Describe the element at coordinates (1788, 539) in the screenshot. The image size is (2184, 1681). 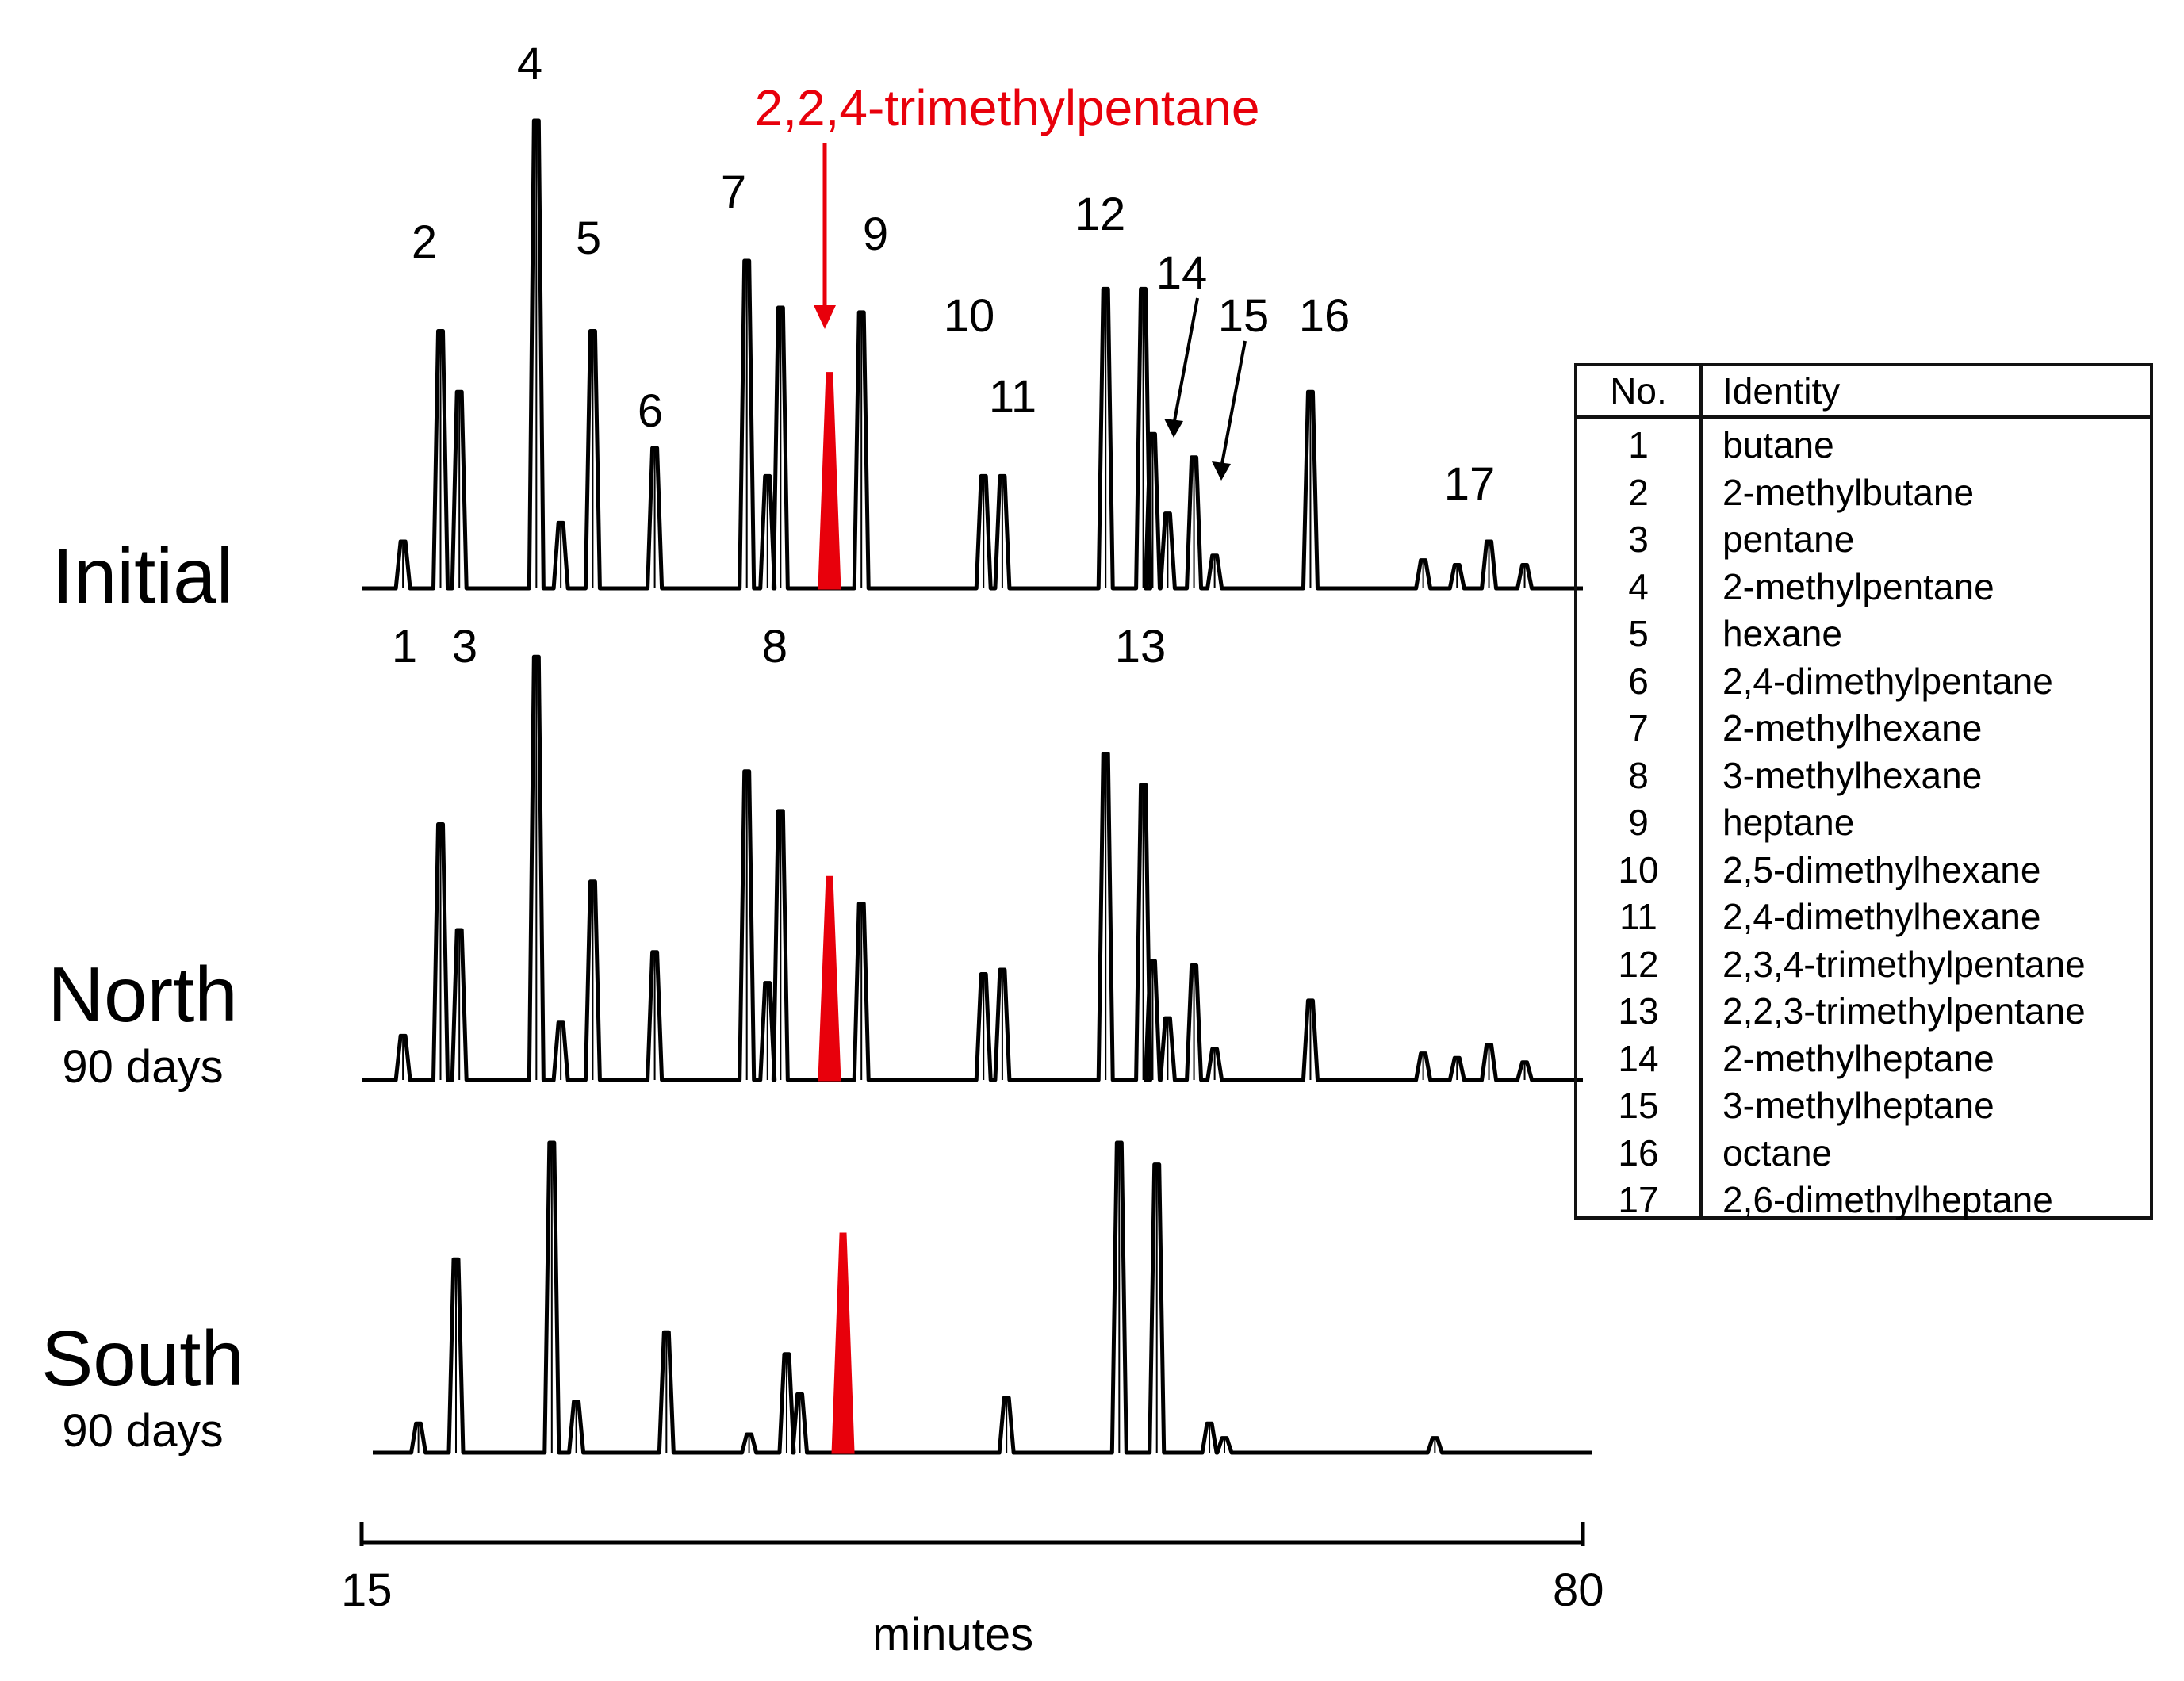
I see `legend-row-identity: pentane` at that location.